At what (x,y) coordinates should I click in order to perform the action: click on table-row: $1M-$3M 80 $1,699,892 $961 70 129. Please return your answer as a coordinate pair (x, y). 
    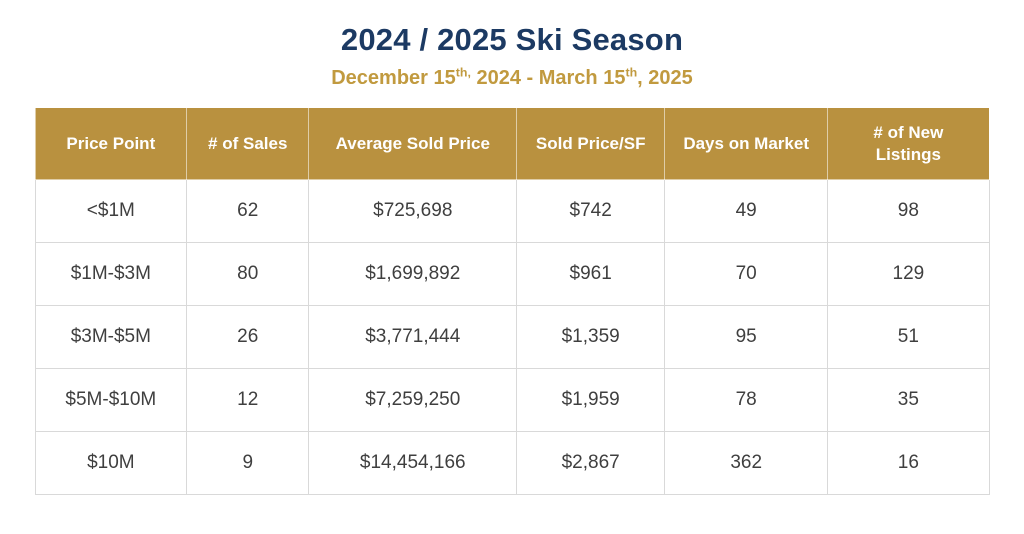
    Looking at the image, I should click on (512, 274).